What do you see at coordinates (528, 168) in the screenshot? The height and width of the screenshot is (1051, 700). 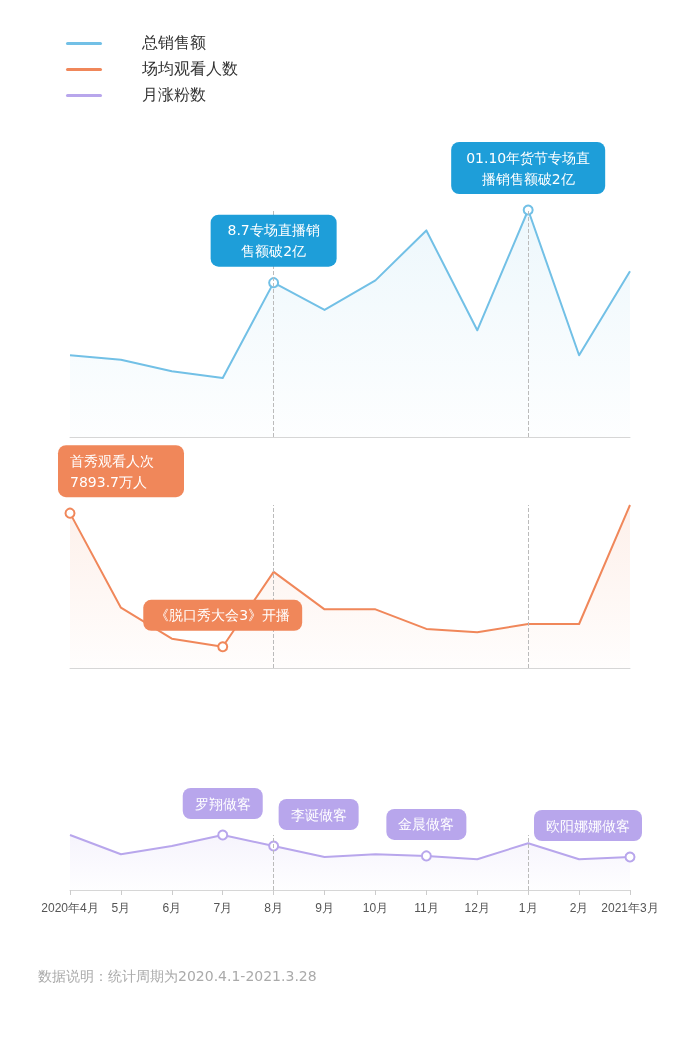 I see `annotation: 01.10年货节专场直播销售额破2亿` at bounding box center [528, 168].